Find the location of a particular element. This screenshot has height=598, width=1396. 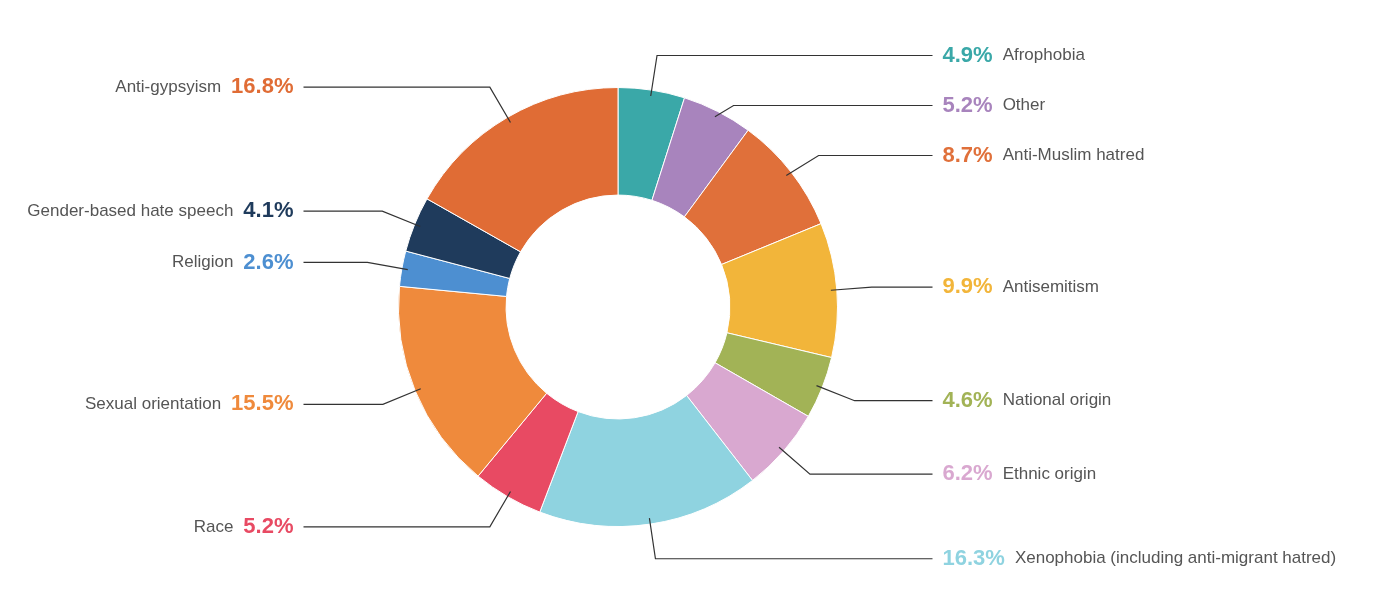

data-label: 2.6% is located at coordinates (268, 261).